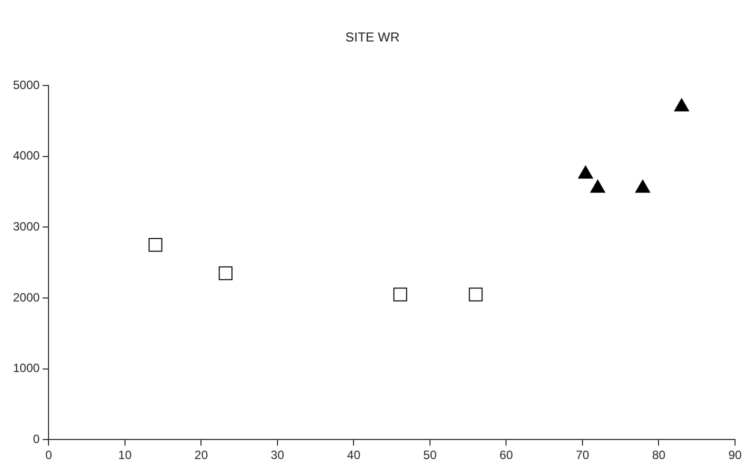  What do you see at coordinates (372, 36) in the screenshot?
I see `chart-title: SITE WR` at bounding box center [372, 36].